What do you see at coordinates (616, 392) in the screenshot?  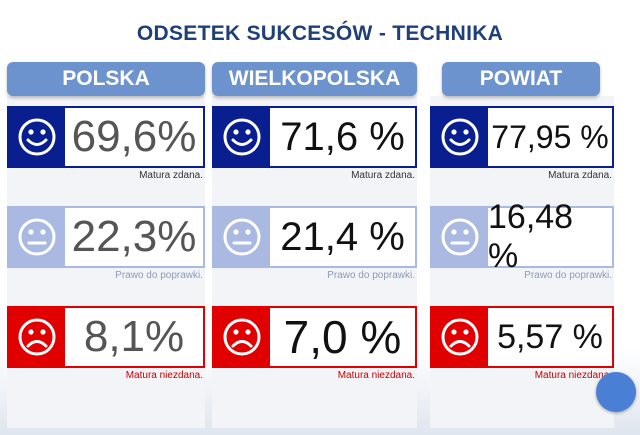 I see `slide-nav-button` at bounding box center [616, 392].